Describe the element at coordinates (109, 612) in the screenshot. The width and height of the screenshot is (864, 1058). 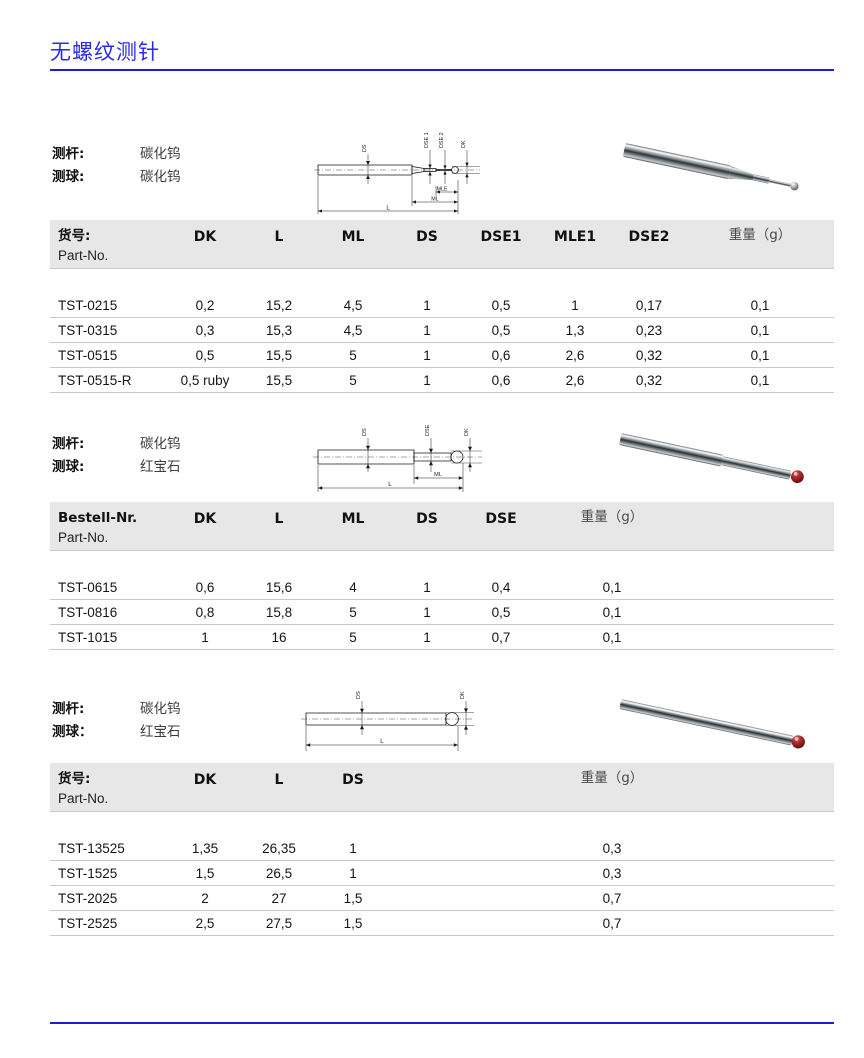
I see `cell-partno: TST-0816` at that location.